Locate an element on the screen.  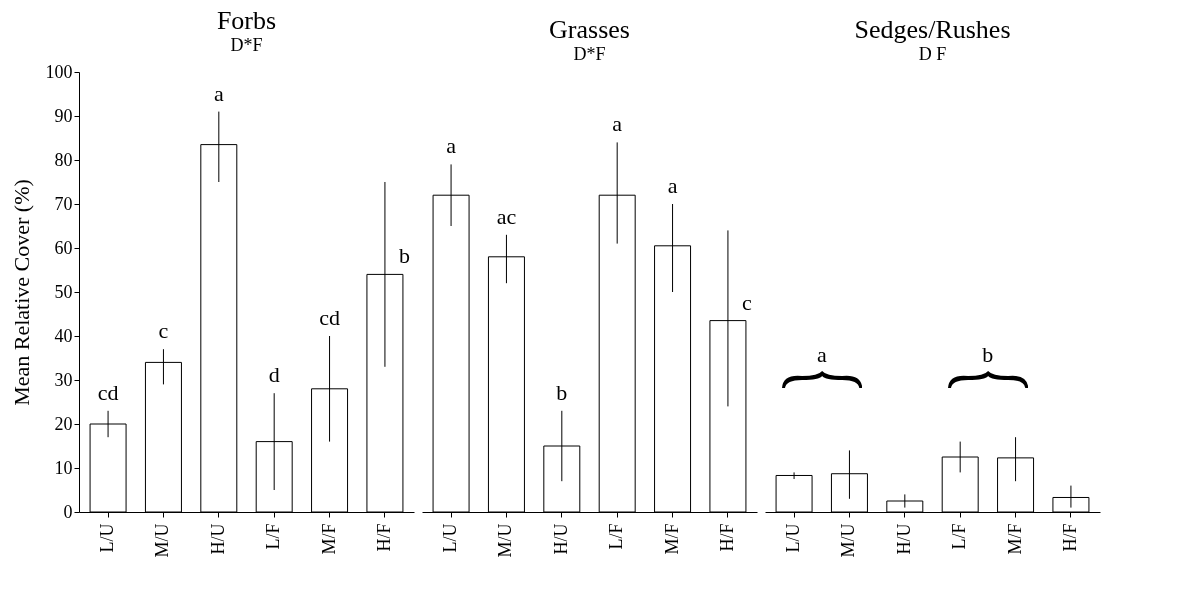
annotation: b is located at coordinates (988, 354).